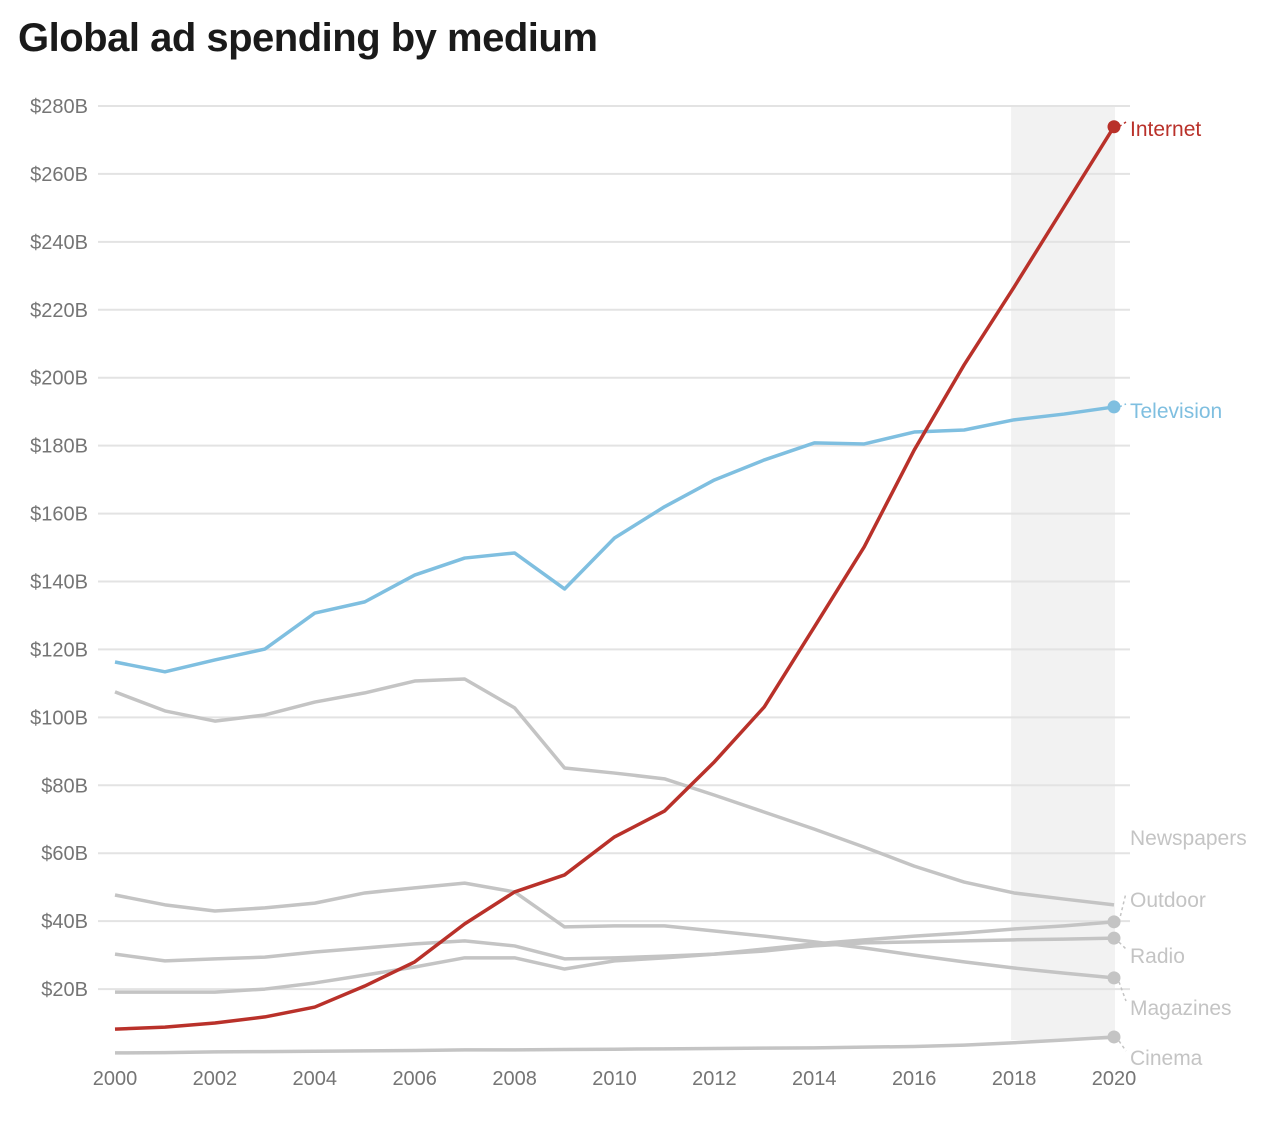  What do you see at coordinates (914, 1079) in the screenshot?
I see `x-tick-label: 2016` at bounding box center [914, 1079].